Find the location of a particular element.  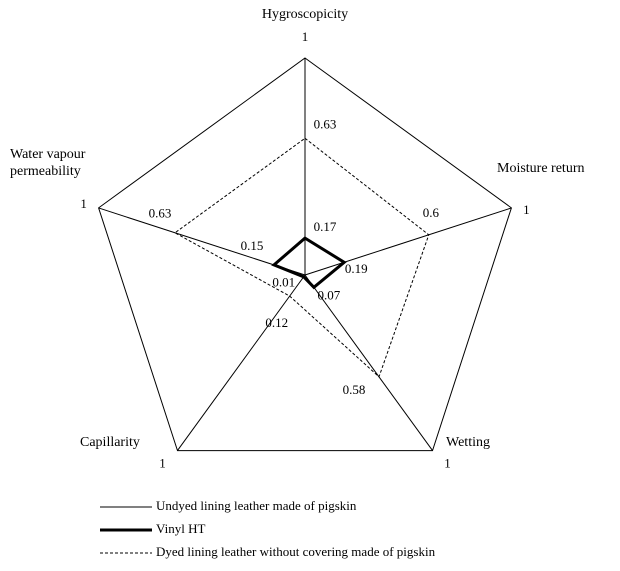

data-label: 0.01 is located at coordinates (283, 282).